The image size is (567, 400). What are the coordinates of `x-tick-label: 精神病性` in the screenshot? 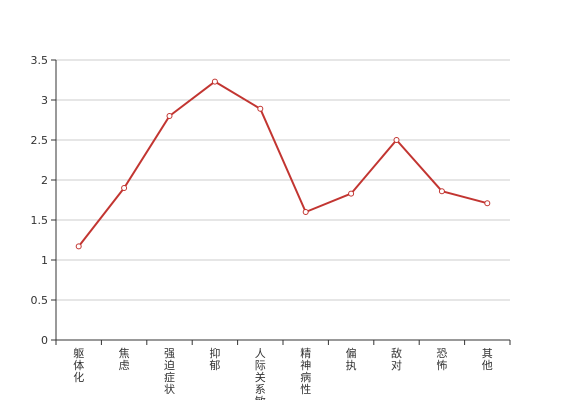 It's located at (305, 371).